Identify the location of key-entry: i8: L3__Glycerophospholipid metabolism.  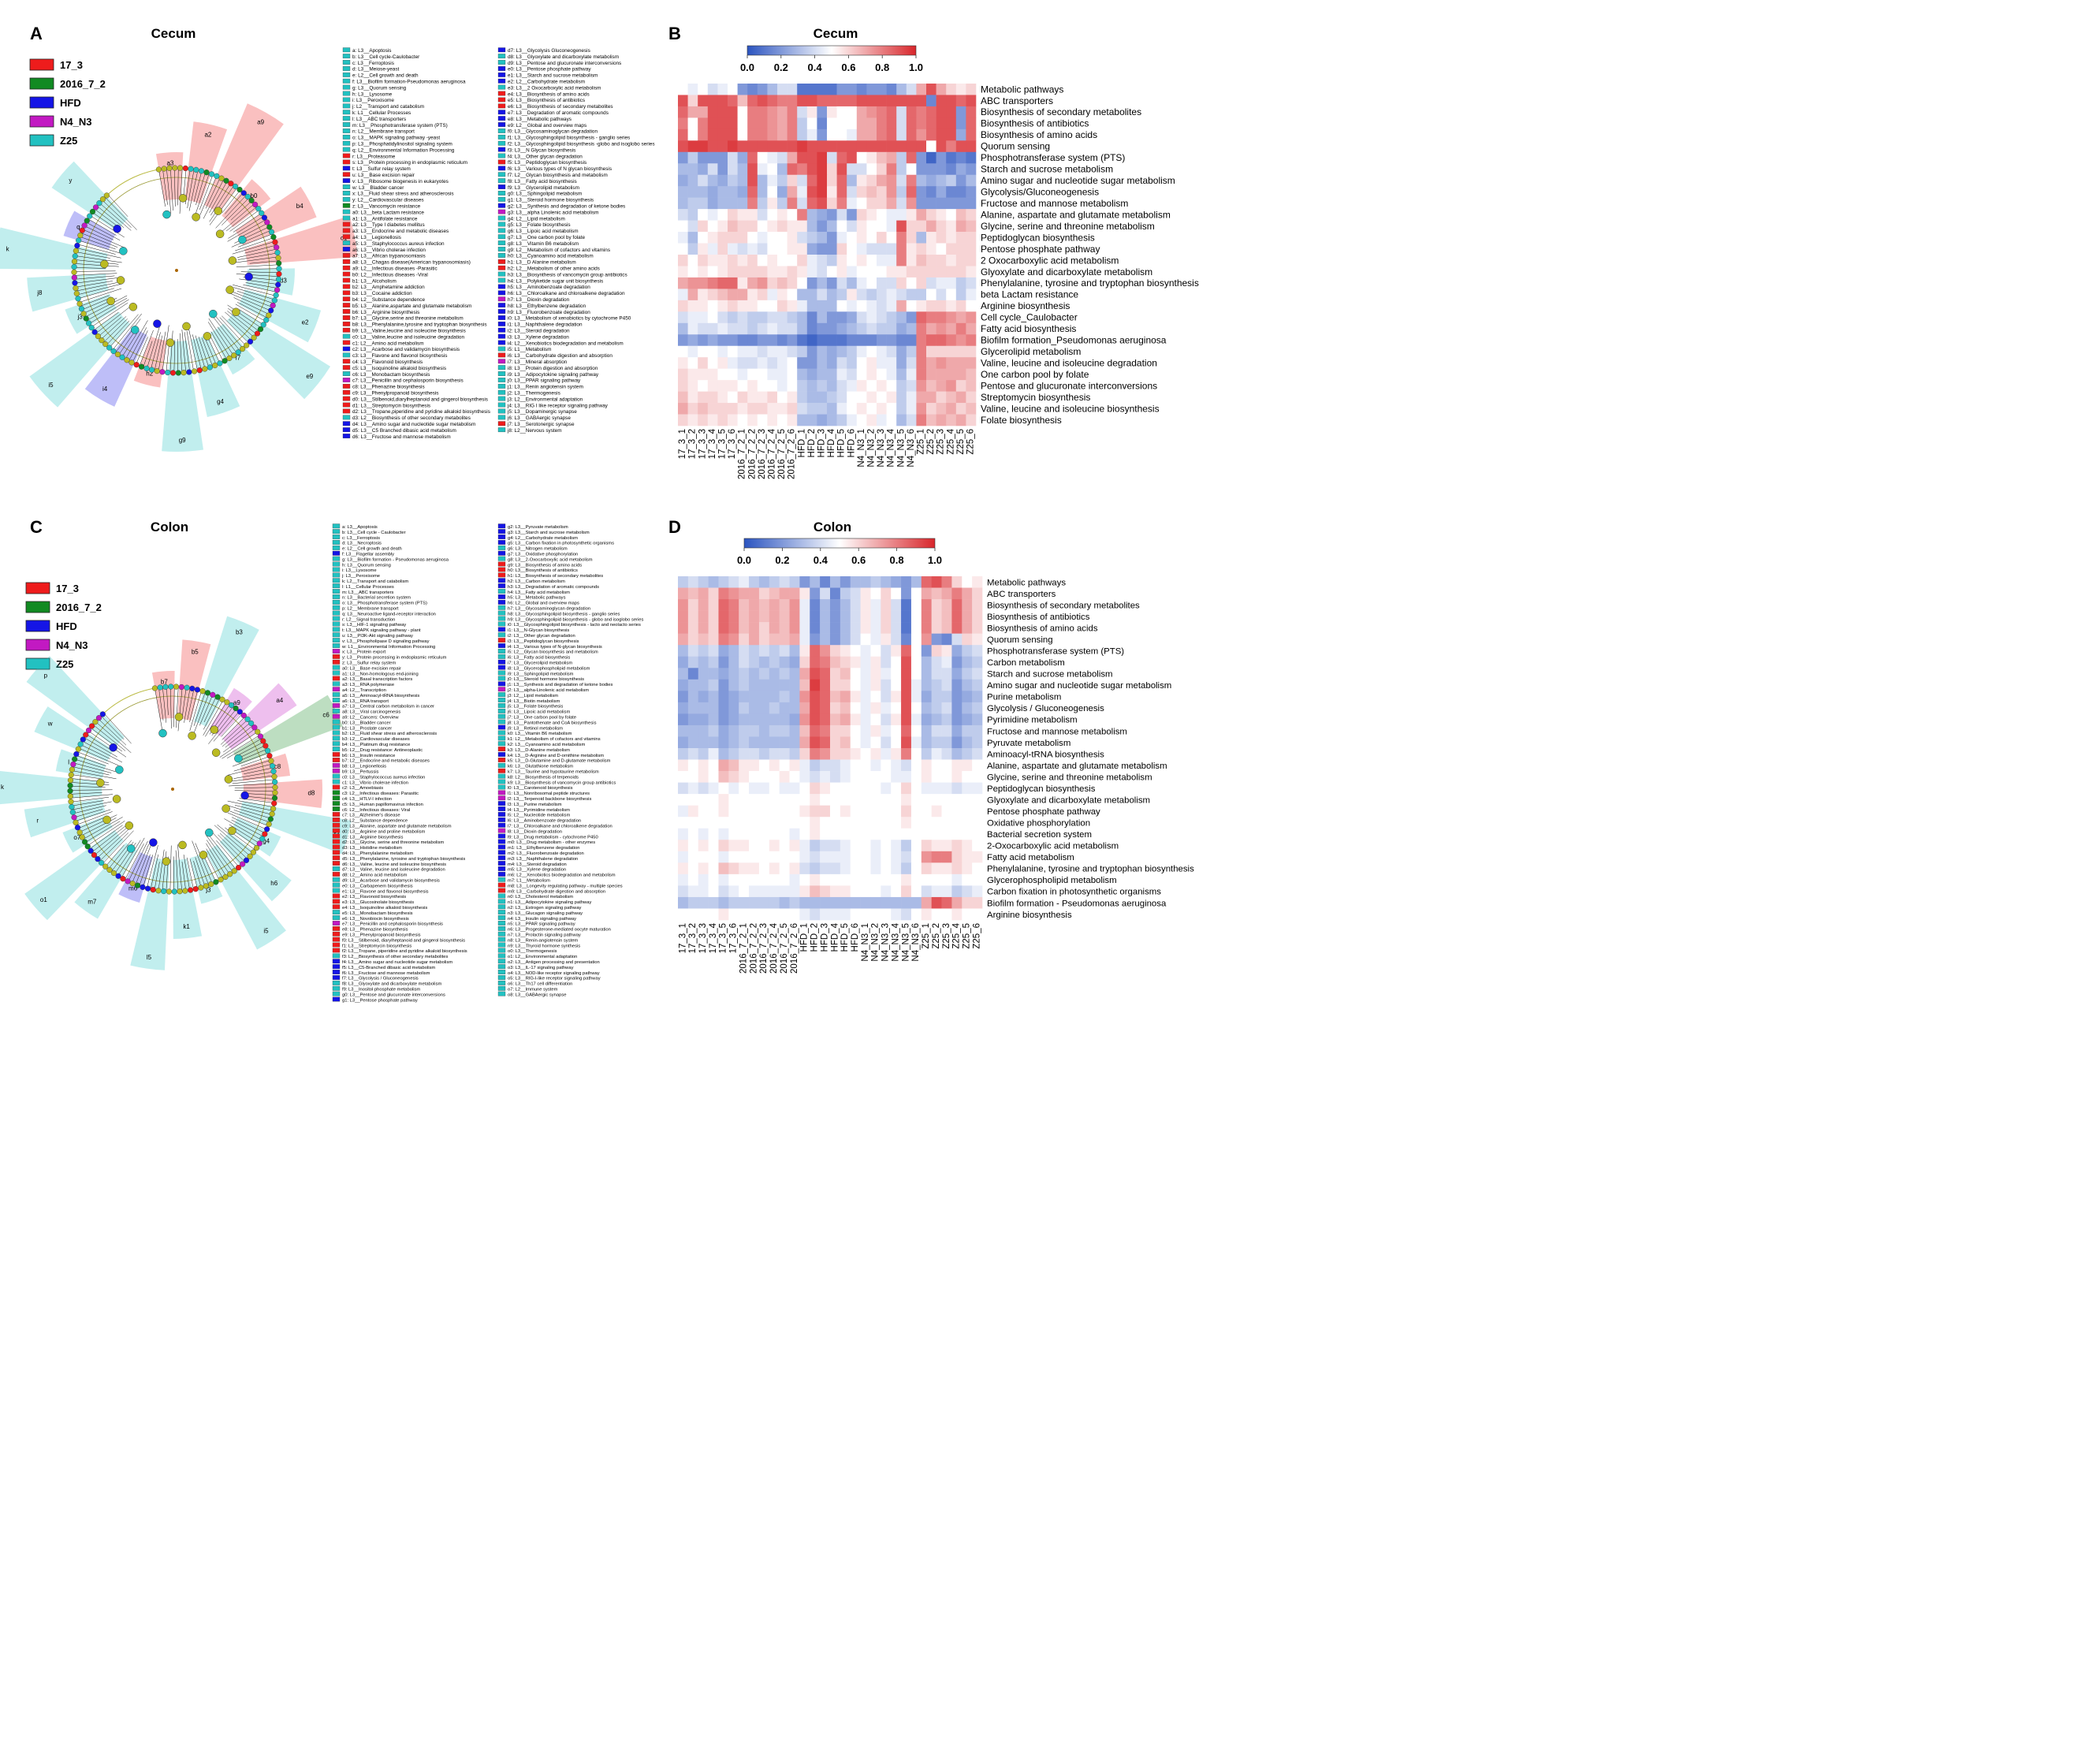
(549, 668).